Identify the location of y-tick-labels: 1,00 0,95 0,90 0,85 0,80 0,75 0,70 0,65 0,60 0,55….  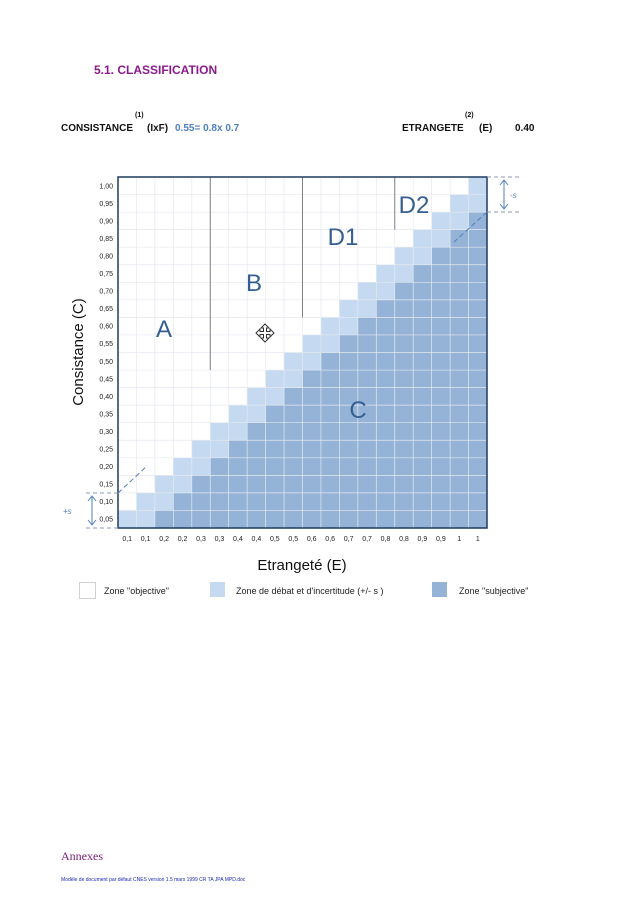
(106, 353).